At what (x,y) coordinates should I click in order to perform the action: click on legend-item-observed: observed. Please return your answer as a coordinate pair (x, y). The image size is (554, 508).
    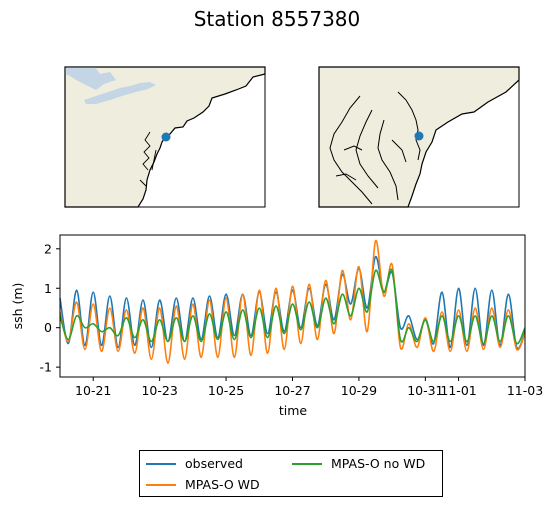
    Looking at the image, I should click on (194, 463).